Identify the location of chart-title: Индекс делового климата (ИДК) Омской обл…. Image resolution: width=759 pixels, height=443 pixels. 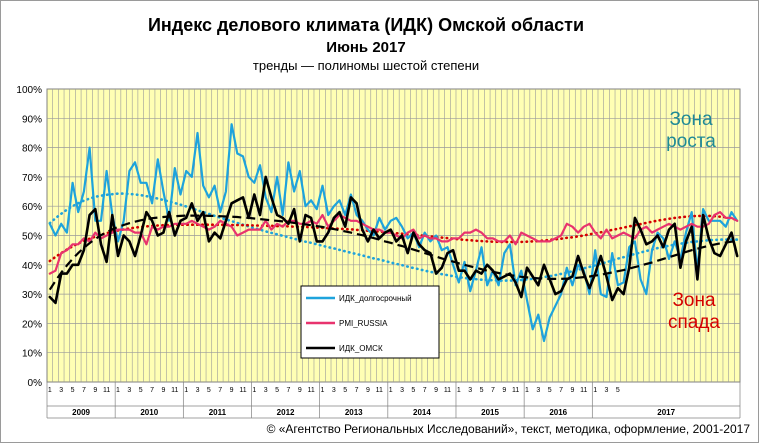
(366, 25).